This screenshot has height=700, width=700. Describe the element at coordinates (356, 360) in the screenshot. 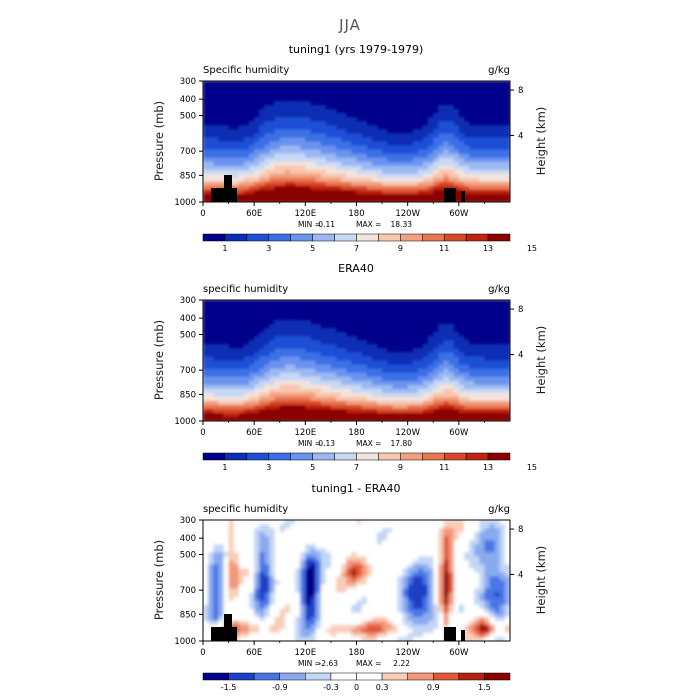

I see `heatmap-field` at that location.